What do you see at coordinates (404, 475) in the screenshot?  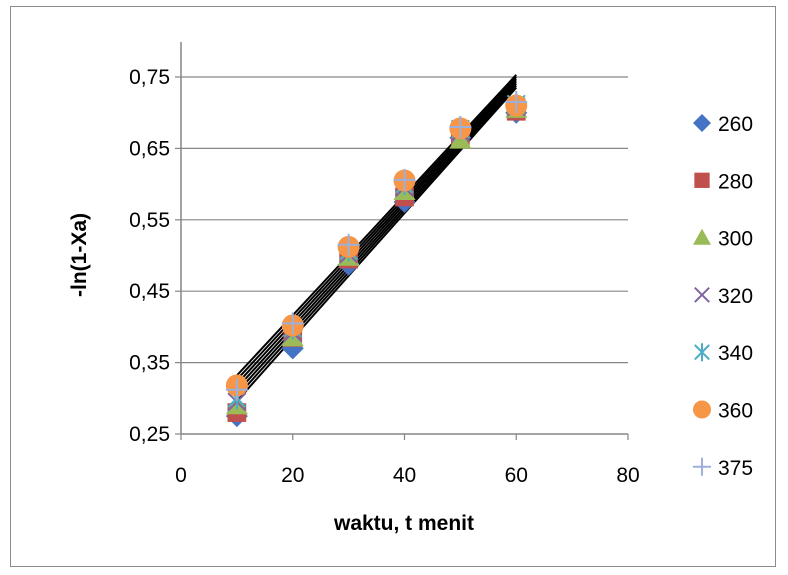 I see `x-tick-label: 40` at bounding box center [404, 475].